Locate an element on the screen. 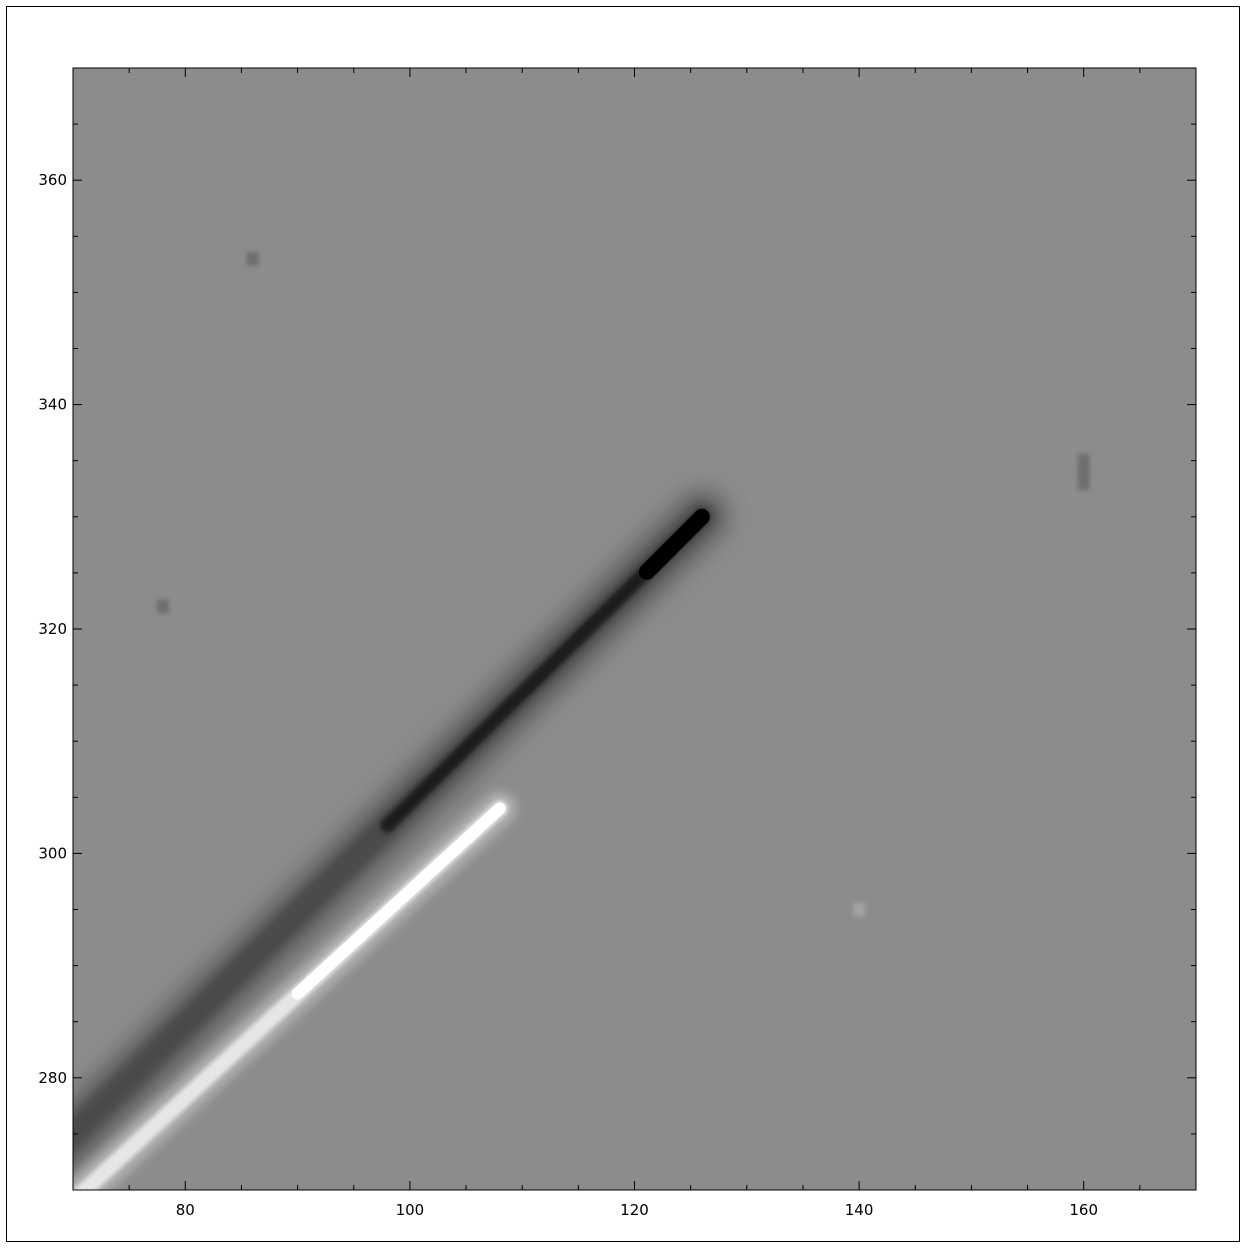 The image size is (1248, 1248). x-tick-label: 100 is located at coordinates (410, 1210).